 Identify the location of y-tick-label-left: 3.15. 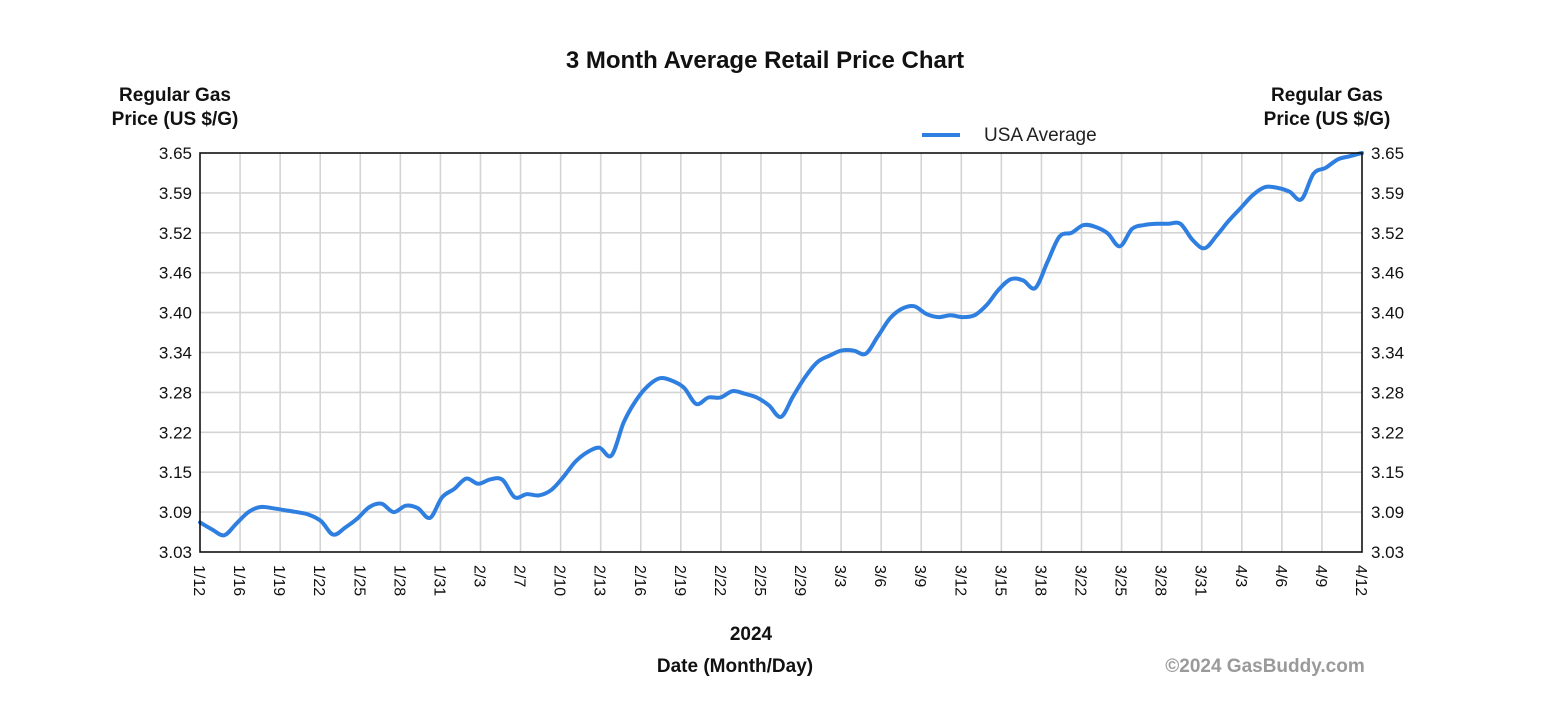
(175, 472).